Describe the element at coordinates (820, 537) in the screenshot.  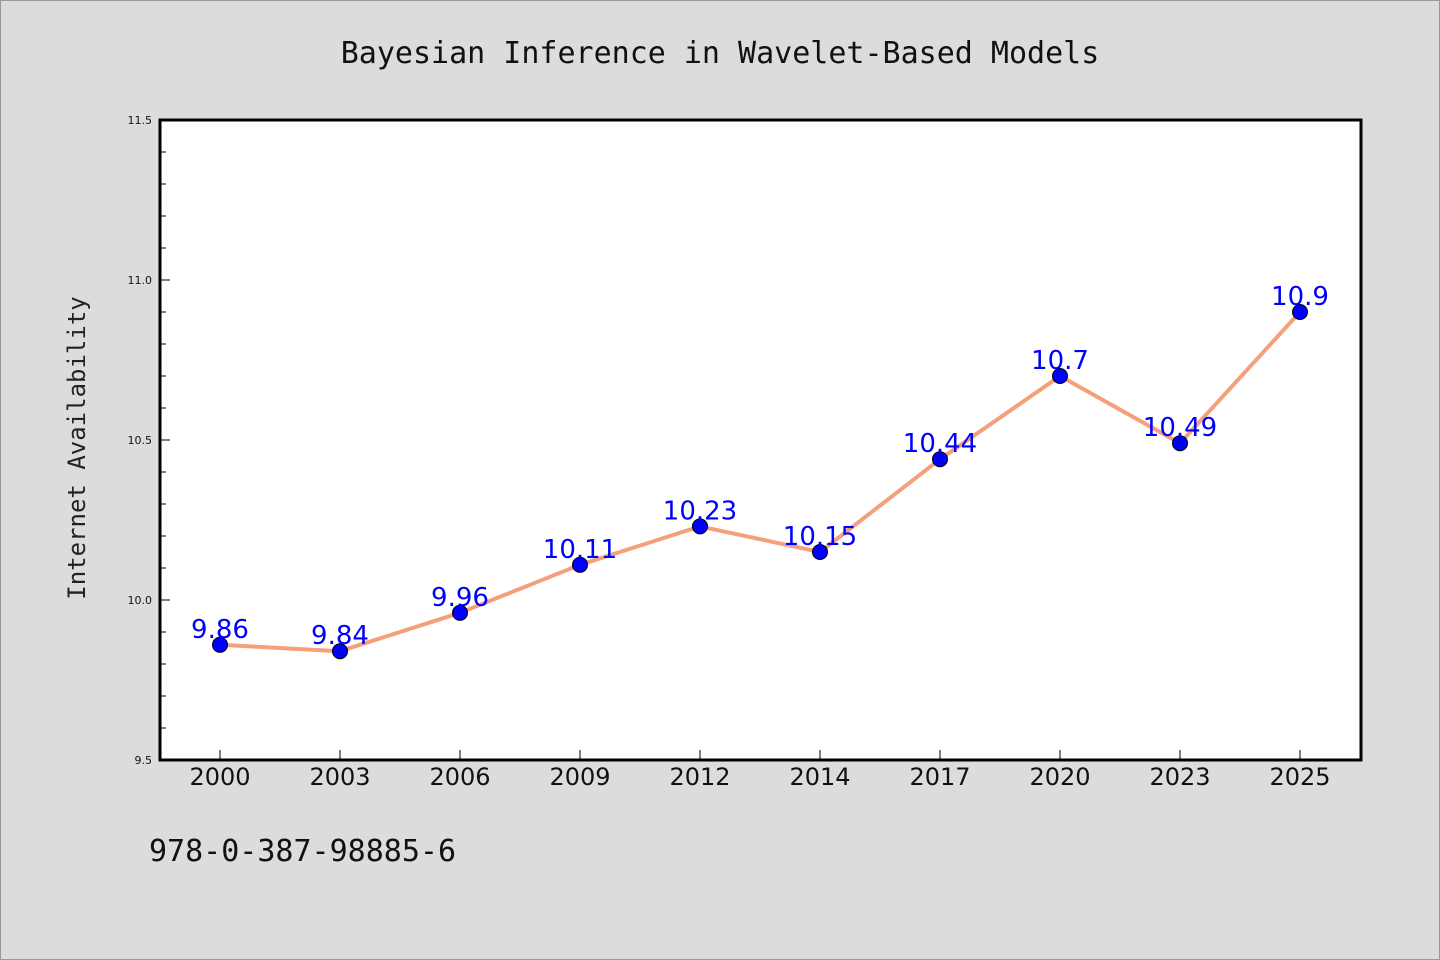
I see `data-label: 10.15` at that location.